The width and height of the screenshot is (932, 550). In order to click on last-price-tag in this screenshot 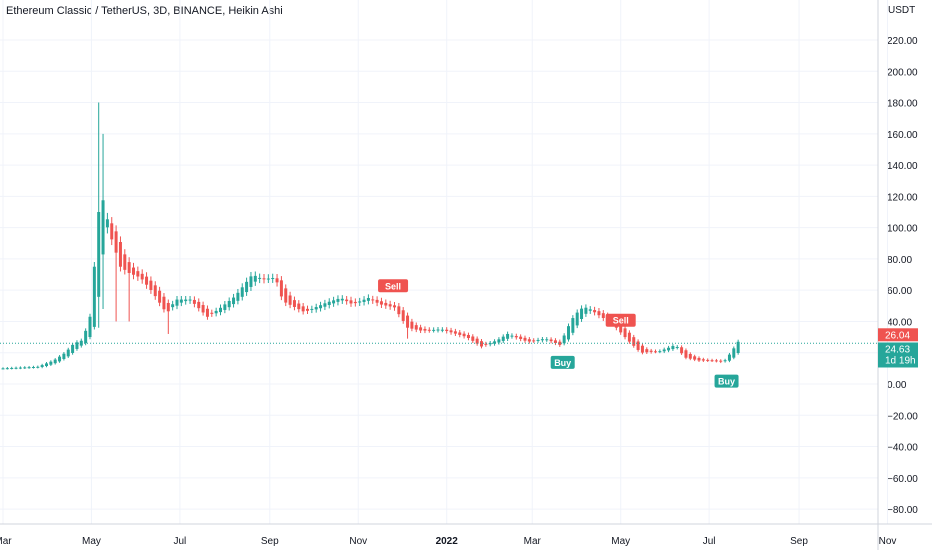, I will do `click(898, 355)`.